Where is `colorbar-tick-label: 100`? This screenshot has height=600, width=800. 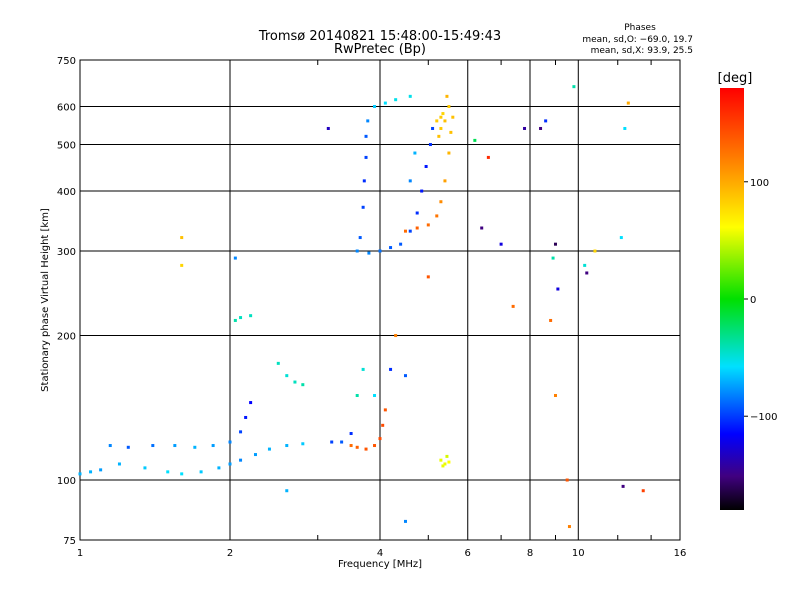 colorbar-tick-label: 100 is located at coordinates (759, 183).